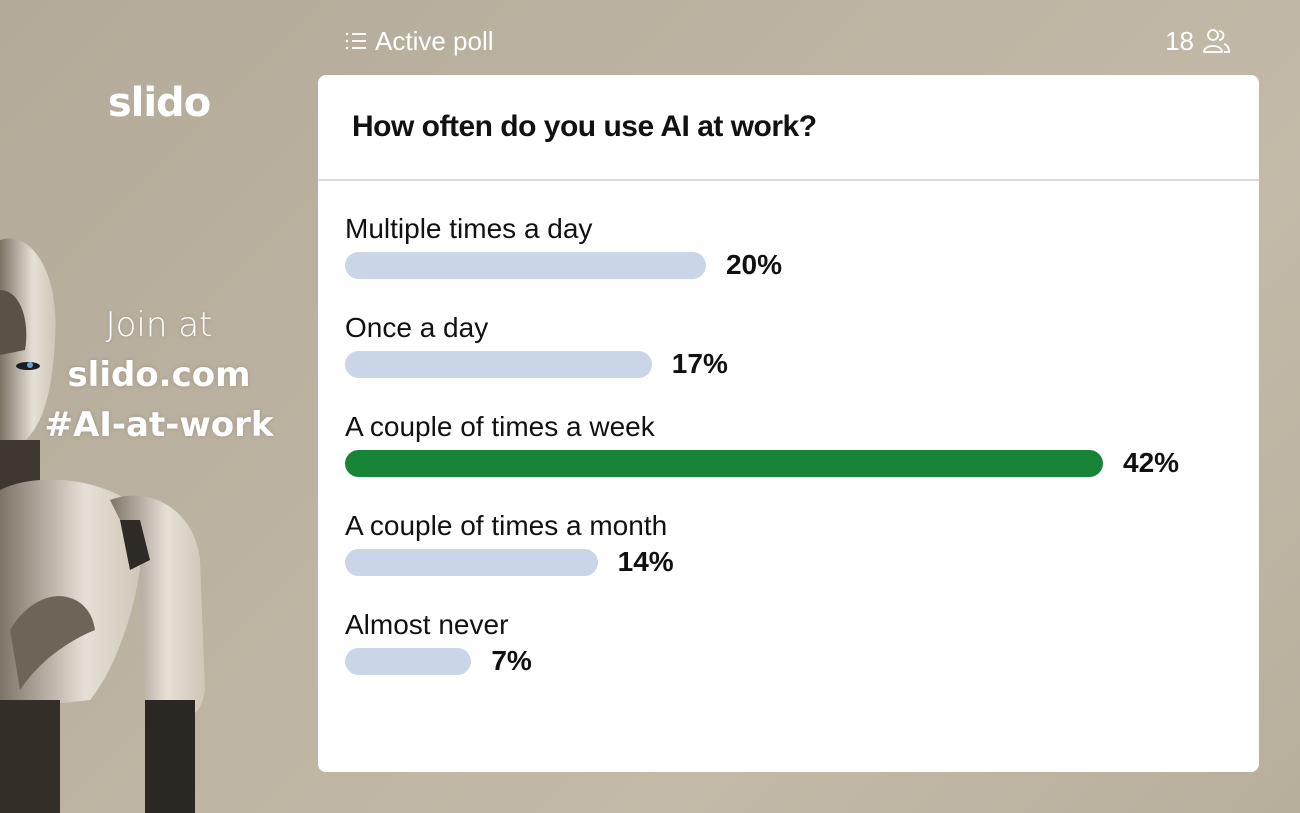 Image resolution: width=1300 pixels, height=813 pixels. What do you see at coordinates (753, 264) in the screenshot?
I see `option-percent: 20%` at bounding box center [753, 264].